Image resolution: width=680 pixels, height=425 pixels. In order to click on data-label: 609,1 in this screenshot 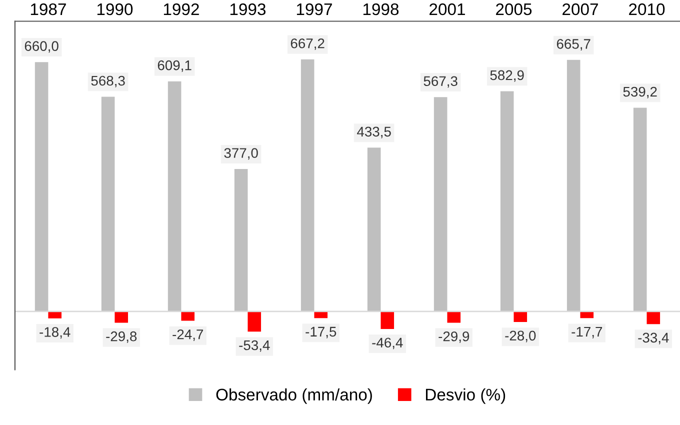, I will do `click(175, 66)`.